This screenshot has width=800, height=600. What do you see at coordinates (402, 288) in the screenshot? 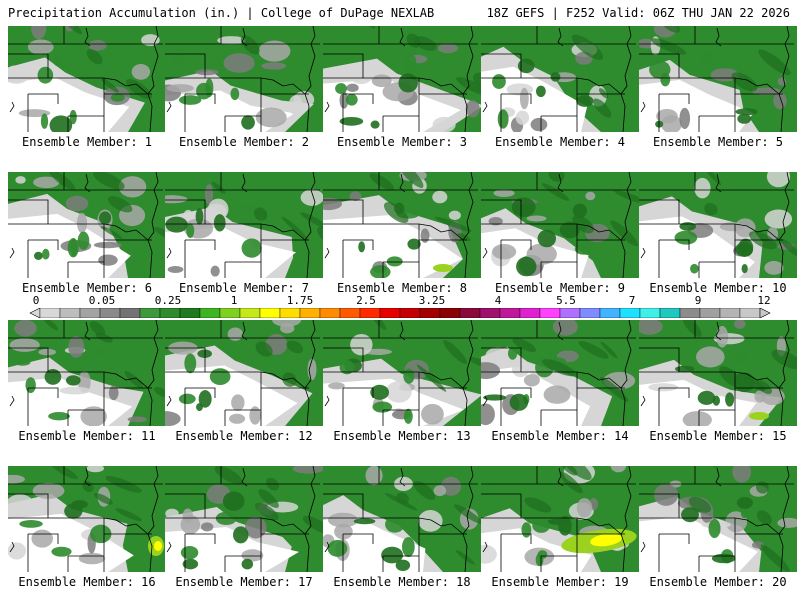
I see `ensemble-member-label: Ensemble Member: 8` at bounding box center [402, 288].